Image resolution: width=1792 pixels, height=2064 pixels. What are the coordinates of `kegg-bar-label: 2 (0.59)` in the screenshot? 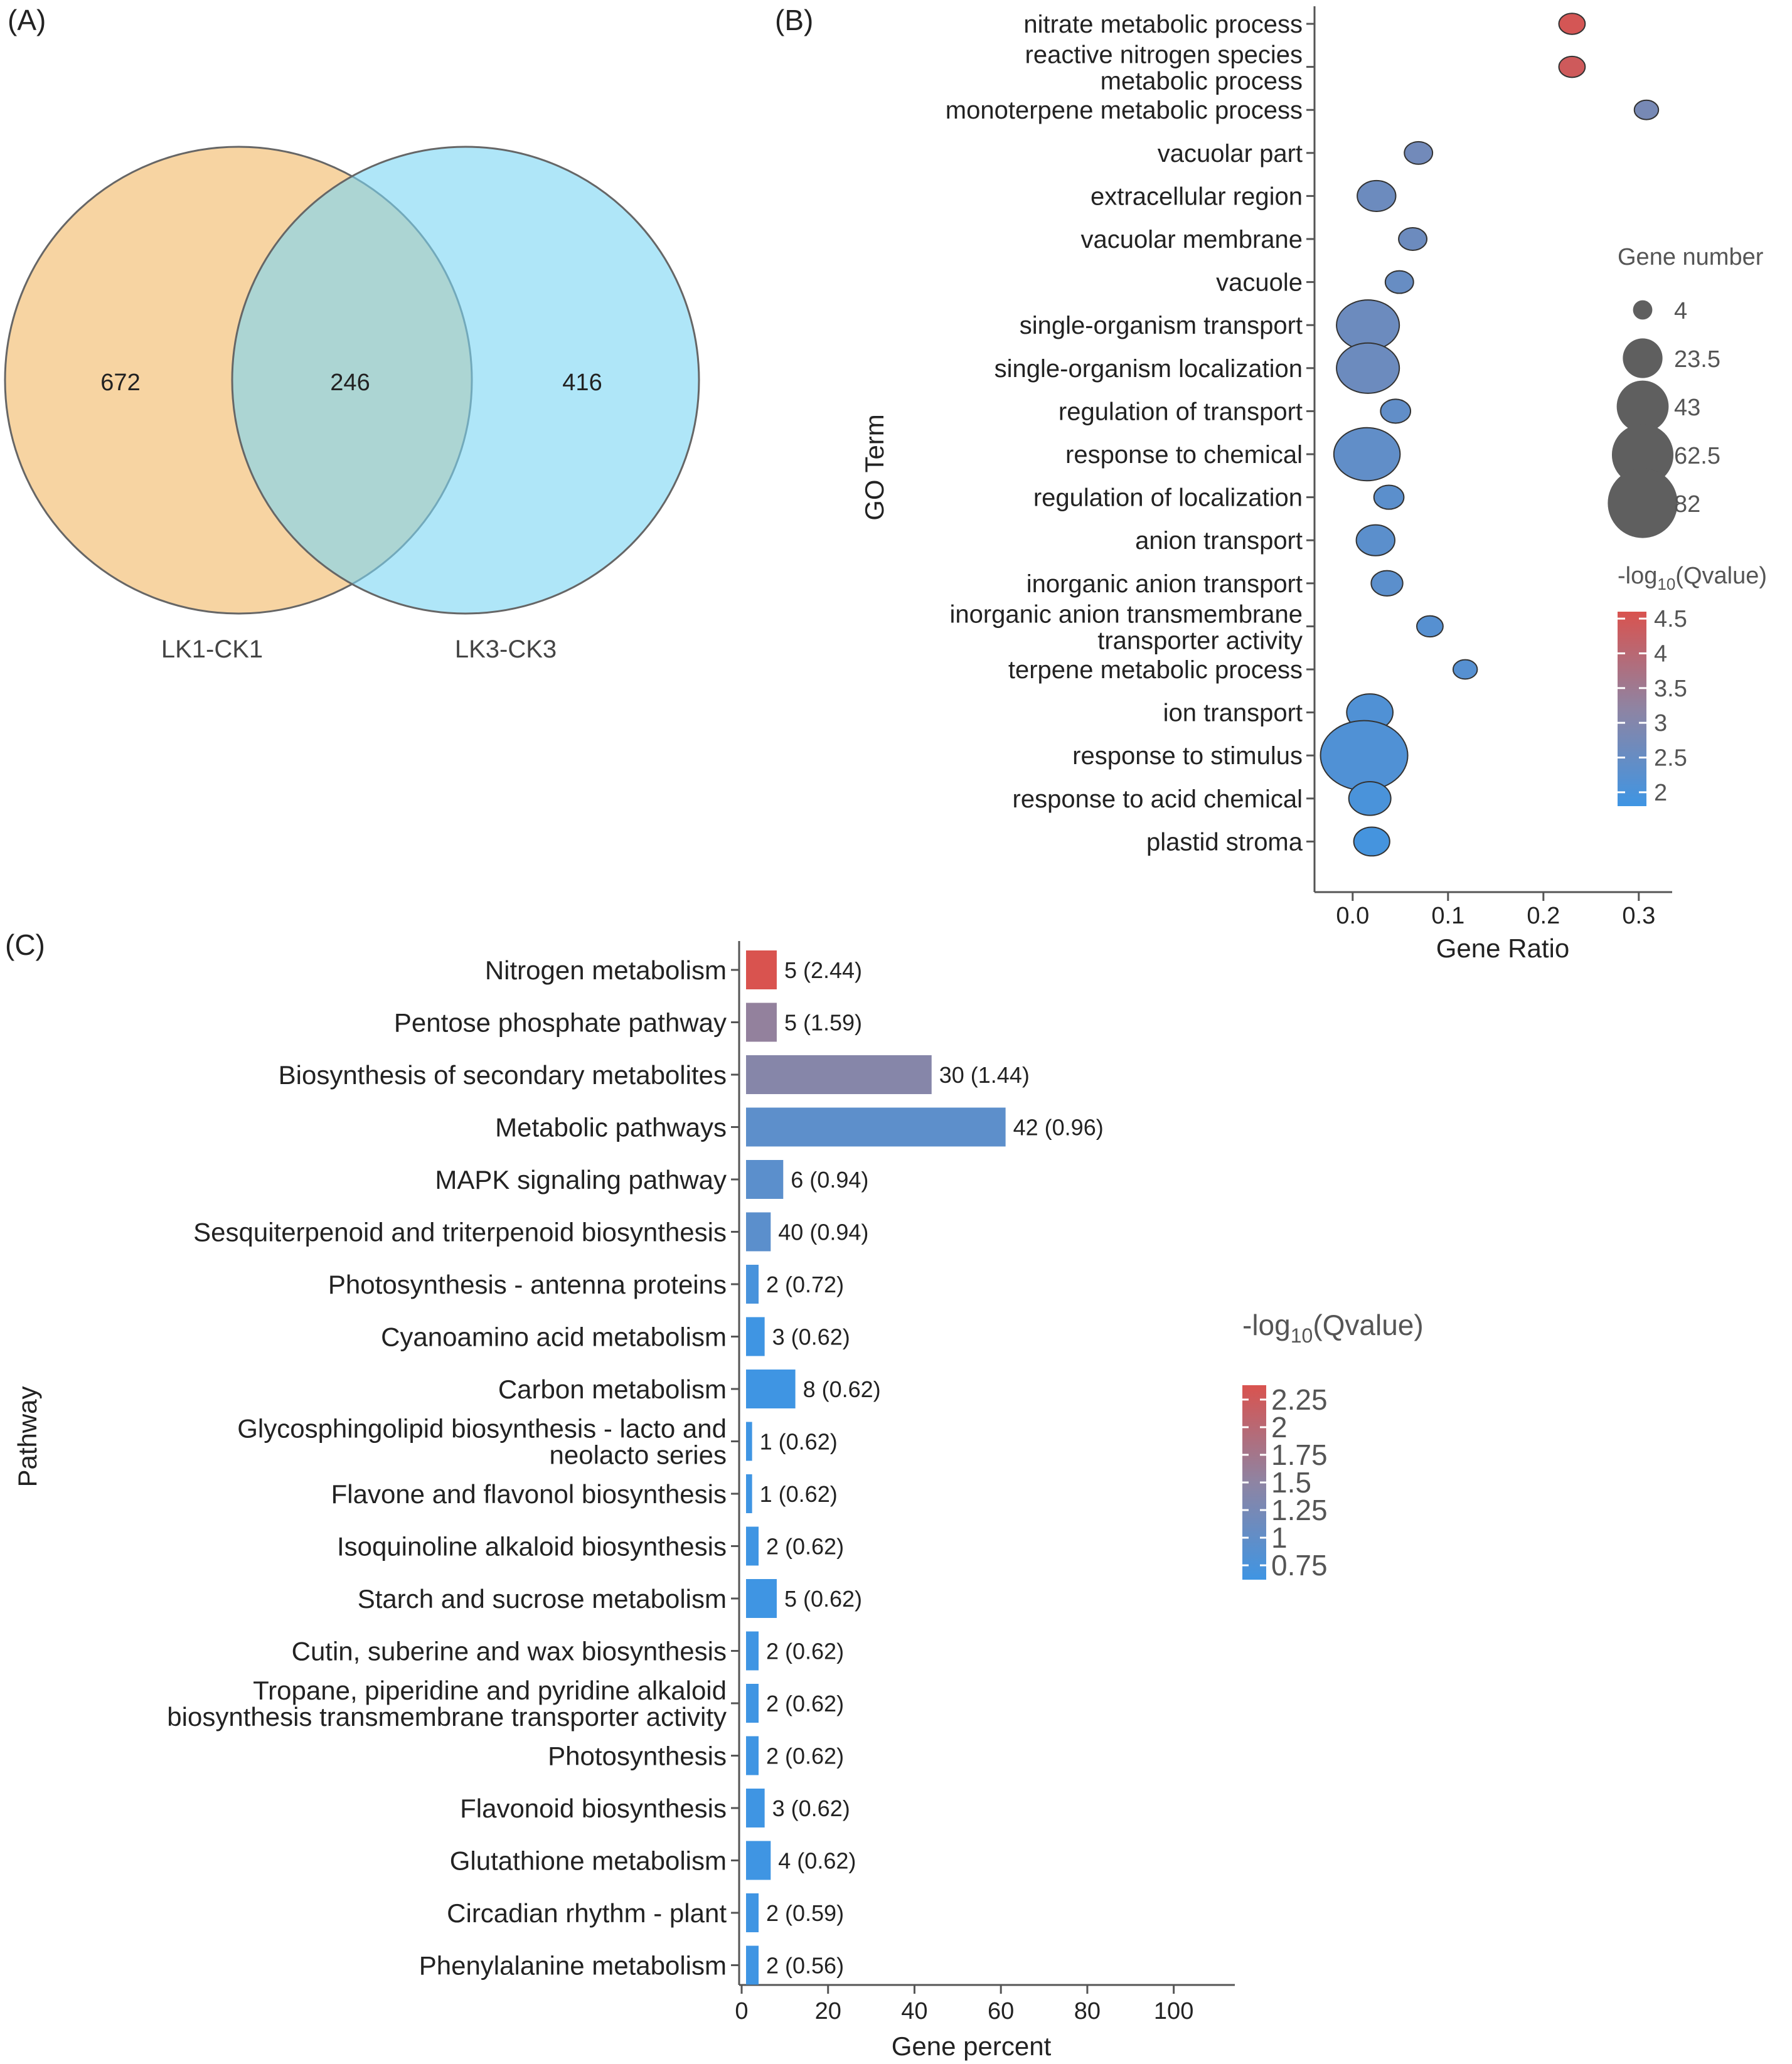 It's located at (805, 1913).